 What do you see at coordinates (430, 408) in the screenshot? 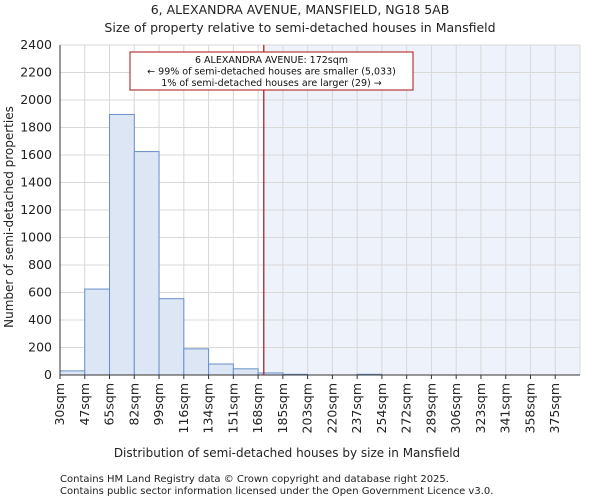
I see `x-tick-label: 289sqm` at bounding box center [430, 408].